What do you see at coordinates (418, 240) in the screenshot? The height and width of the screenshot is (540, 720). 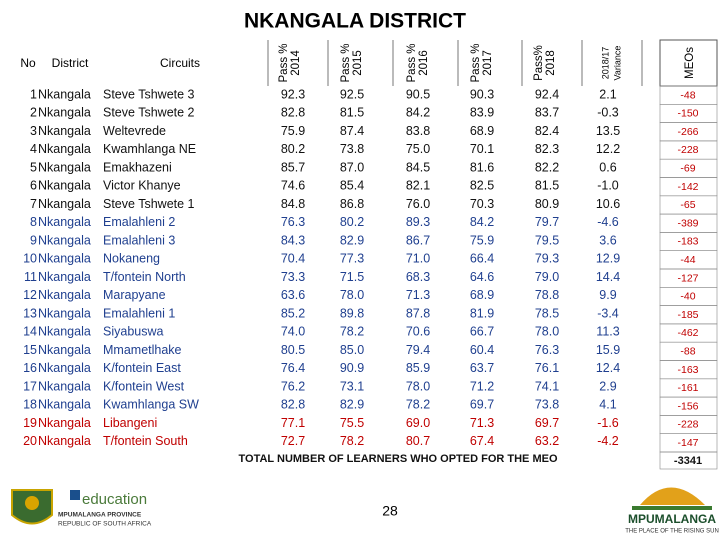 I see `pass-value: 86.7` at bounding box center [418, 240].